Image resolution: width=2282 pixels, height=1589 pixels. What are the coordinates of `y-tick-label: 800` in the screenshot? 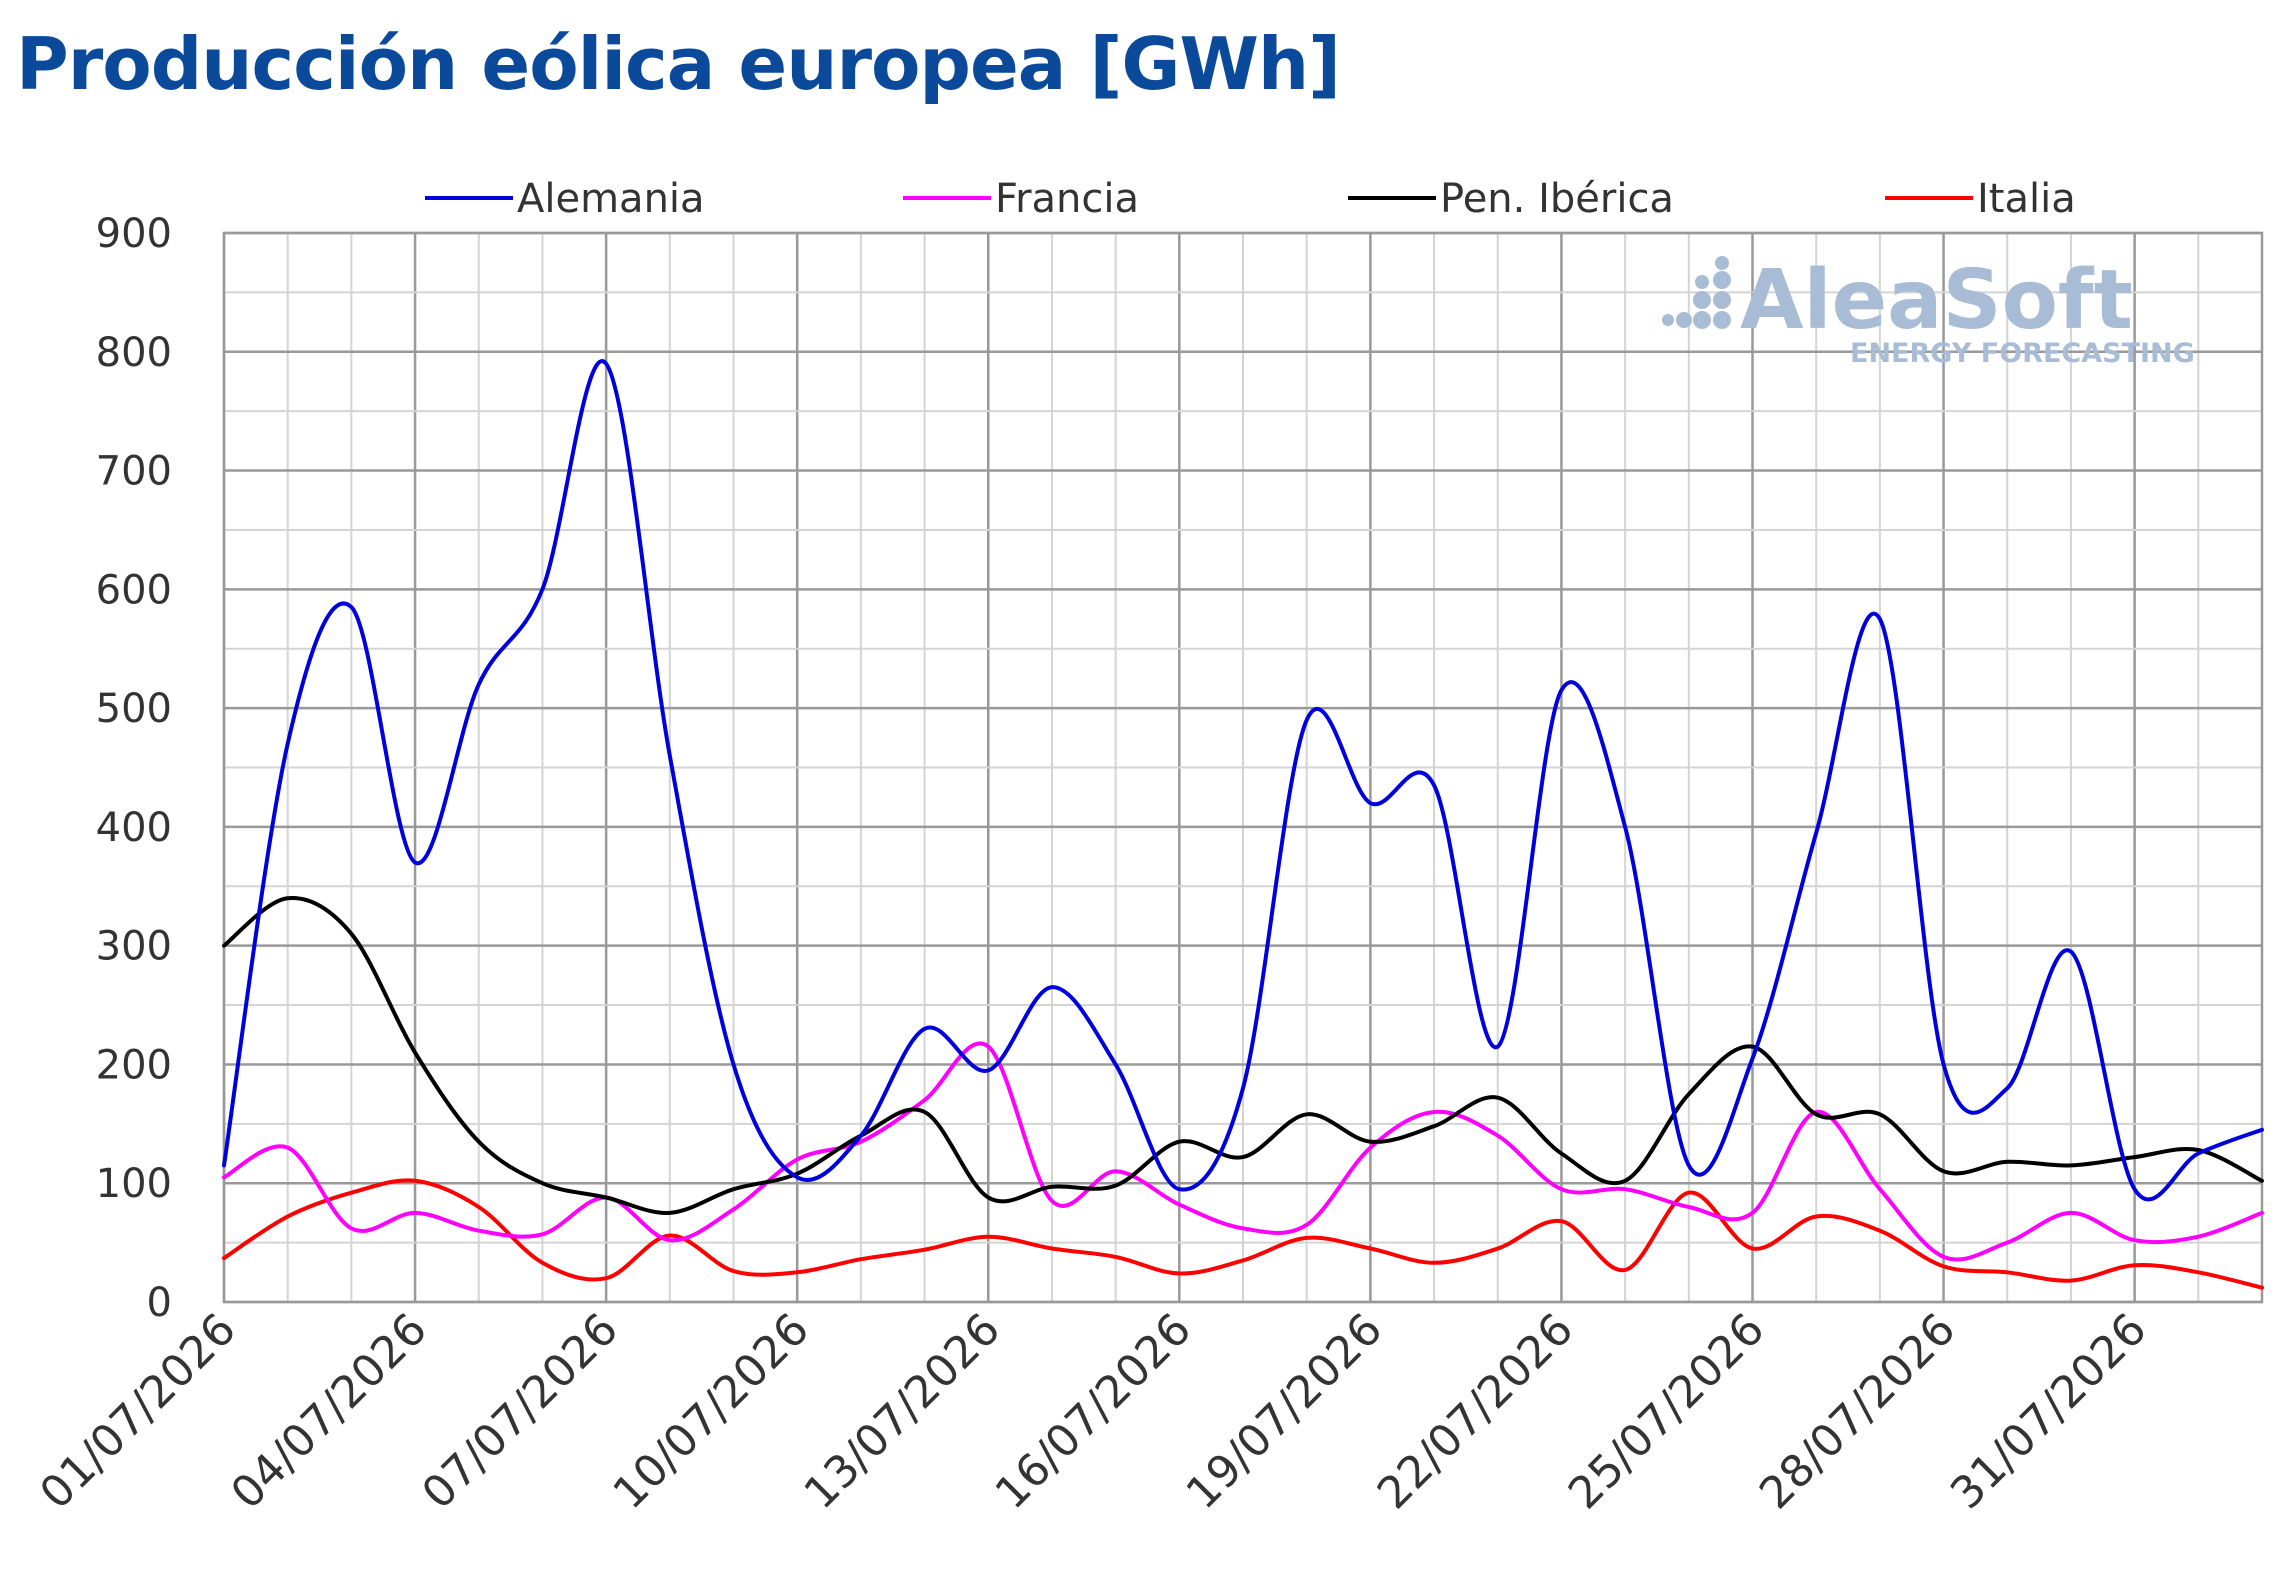 It's located at (134, 353).